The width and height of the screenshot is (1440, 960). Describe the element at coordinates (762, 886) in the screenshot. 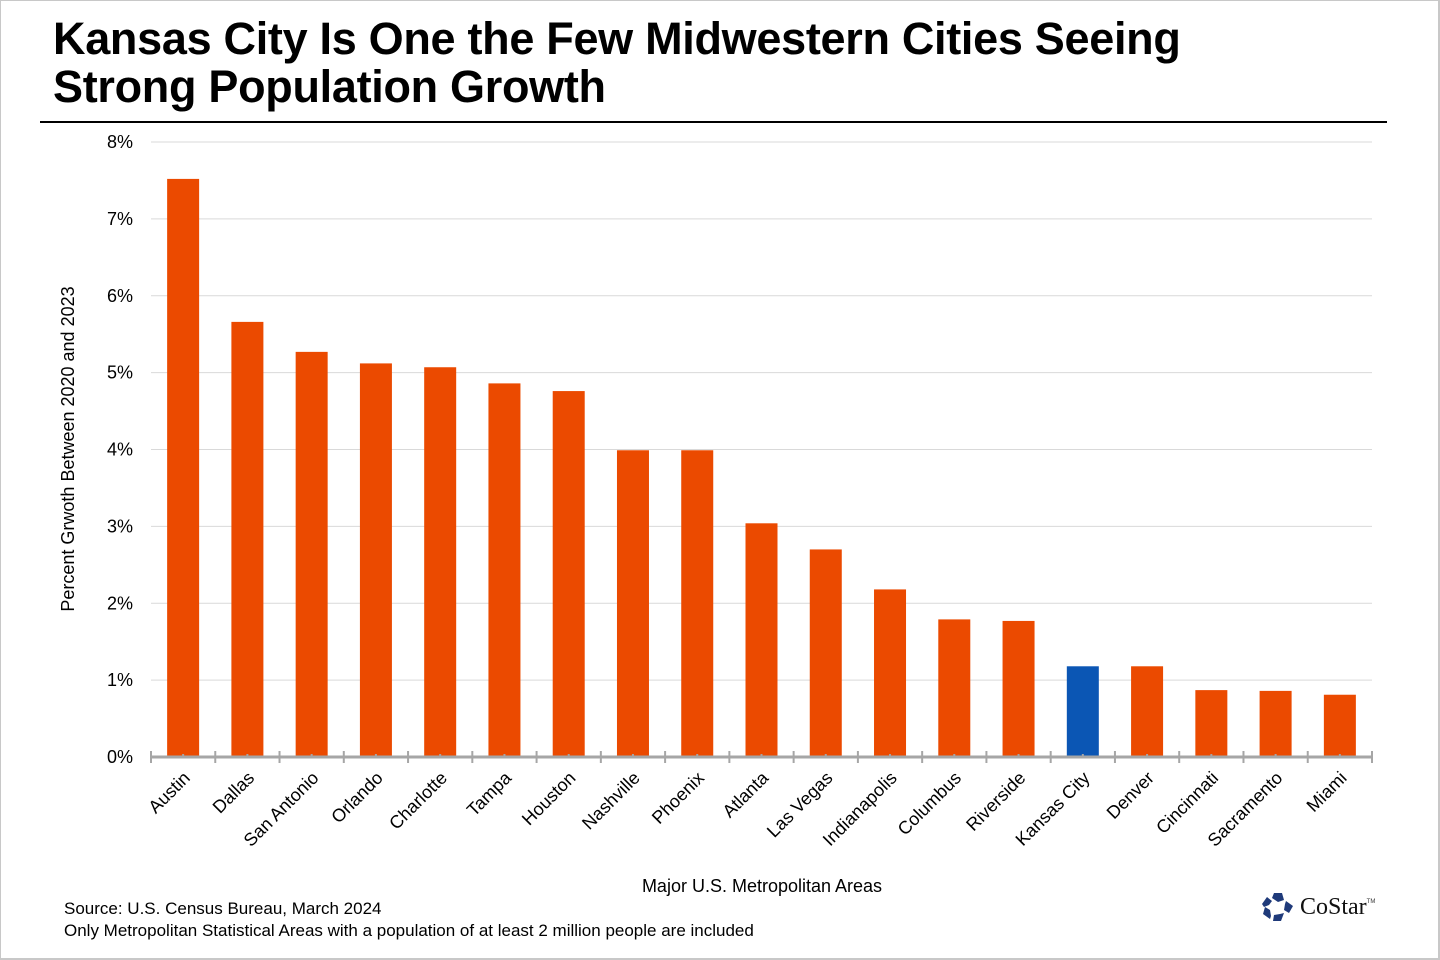

I see `x-axis-title: Major U.S. Metropolitan Areas` at that location.